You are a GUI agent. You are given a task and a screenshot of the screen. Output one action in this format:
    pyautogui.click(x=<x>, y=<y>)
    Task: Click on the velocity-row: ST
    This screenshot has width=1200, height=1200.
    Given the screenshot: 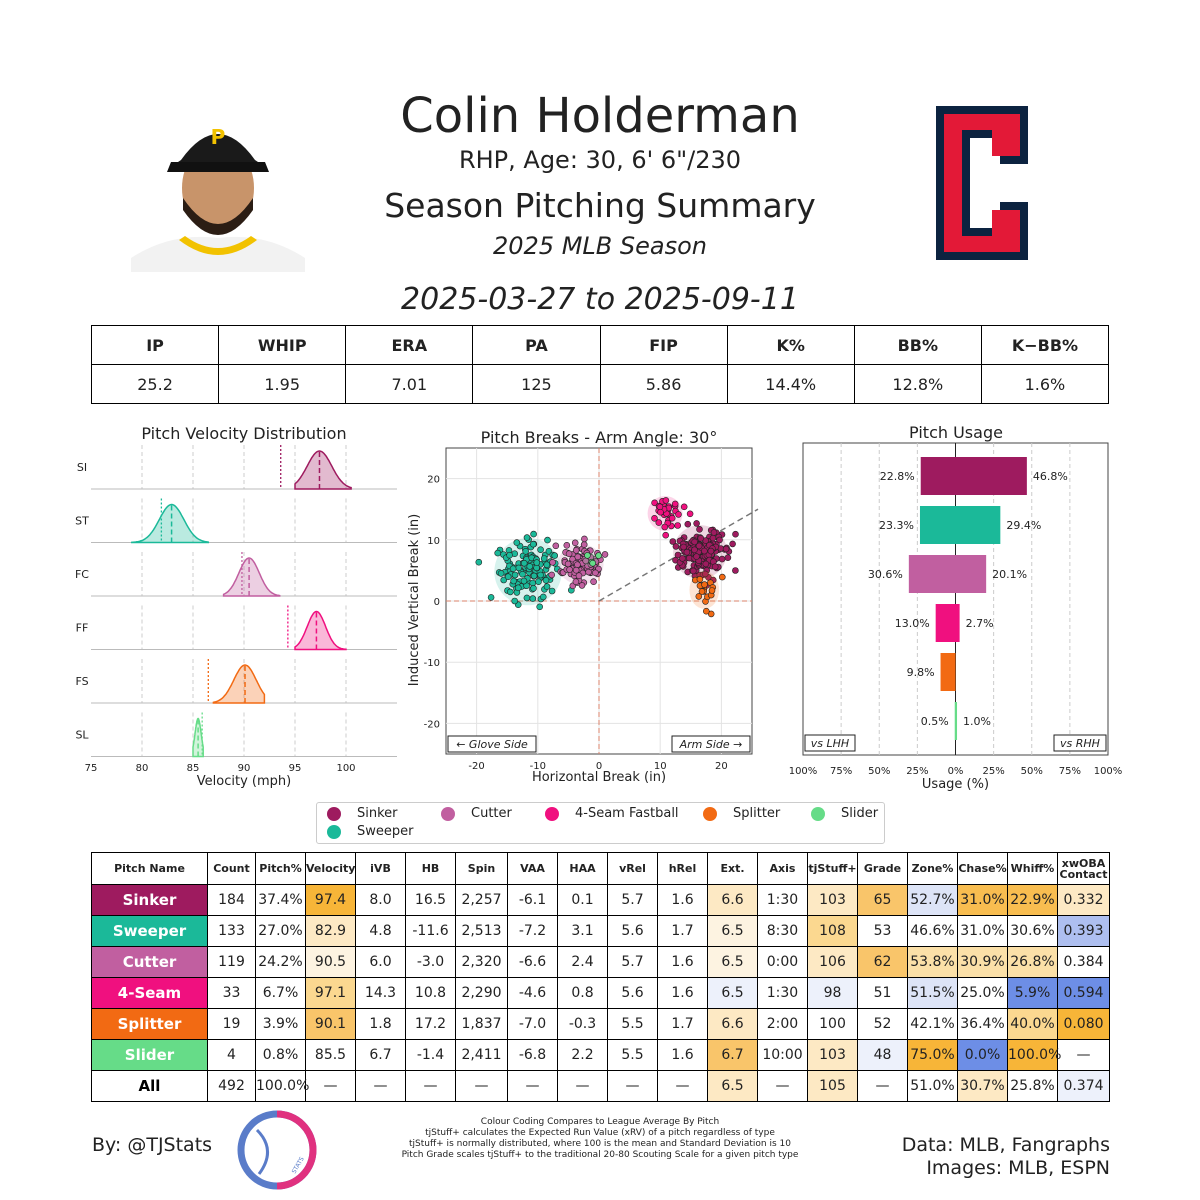 What is the action you would take?
    pyautogui.click(x=236, y=521)
    